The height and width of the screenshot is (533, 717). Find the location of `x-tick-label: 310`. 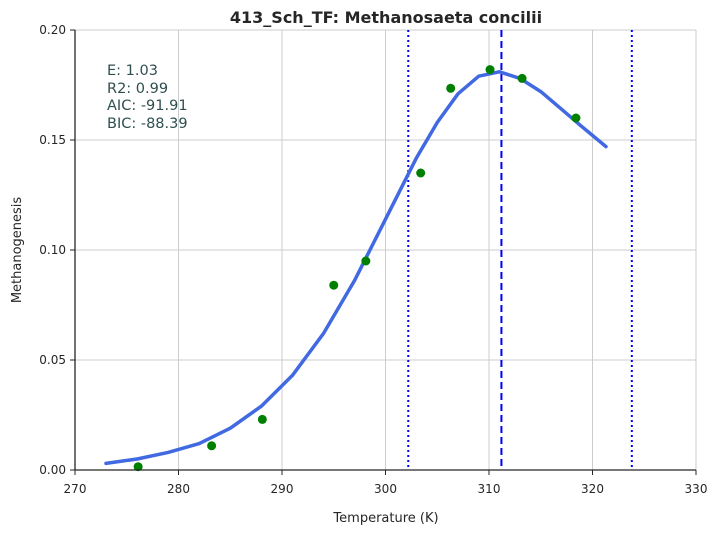

x-tick-label: 310 is located at coordinates (489, 489).